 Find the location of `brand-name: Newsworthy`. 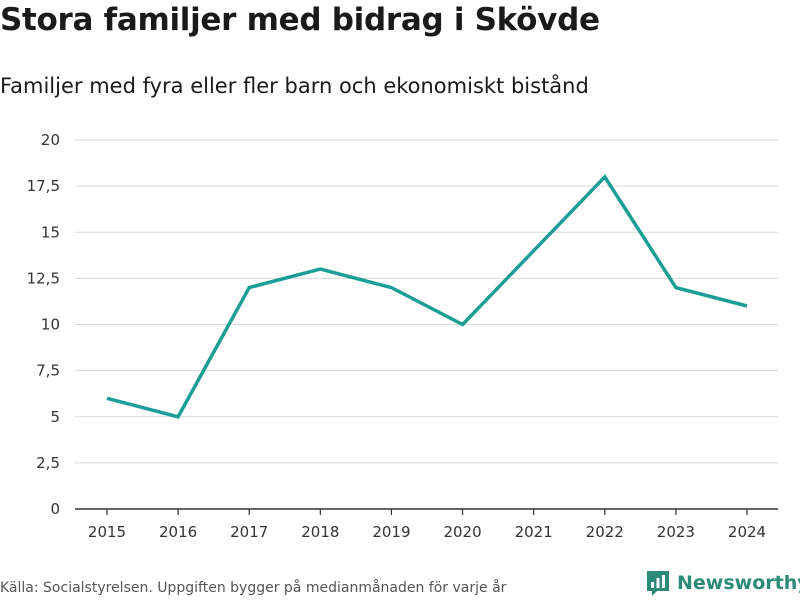

brand-name: Newsworthy is located at coordinates (738, 583).